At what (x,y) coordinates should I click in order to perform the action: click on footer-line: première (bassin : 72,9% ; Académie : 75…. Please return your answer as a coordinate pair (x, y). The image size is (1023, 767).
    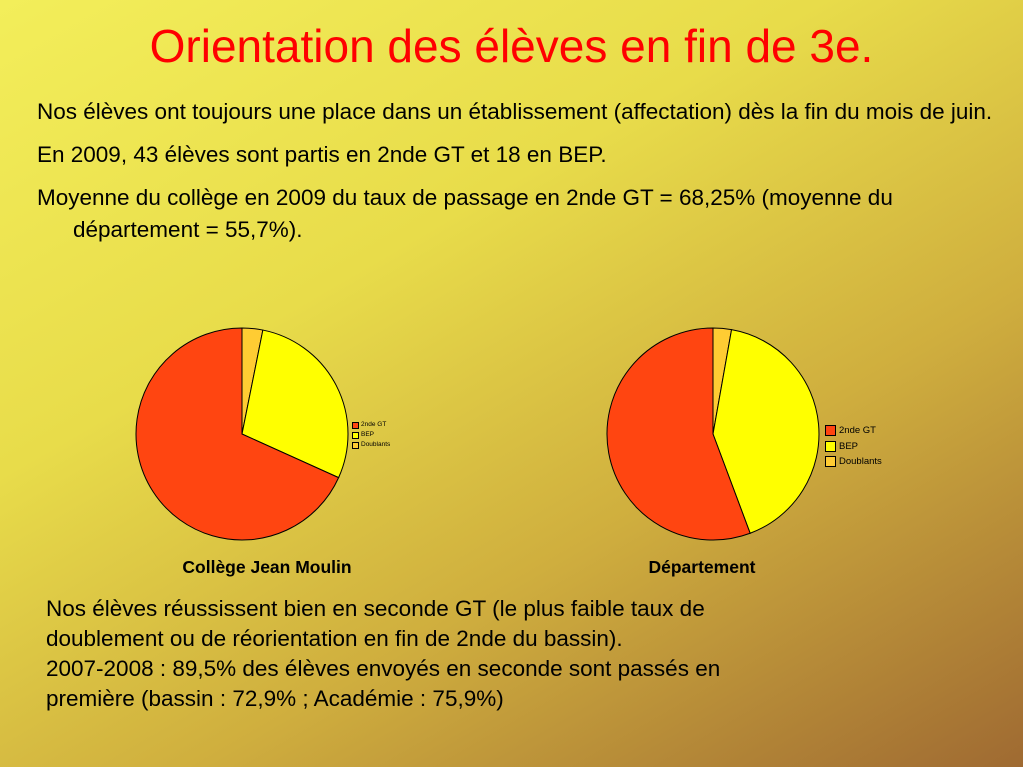
    Looking at the image, I should click on (275, 698).